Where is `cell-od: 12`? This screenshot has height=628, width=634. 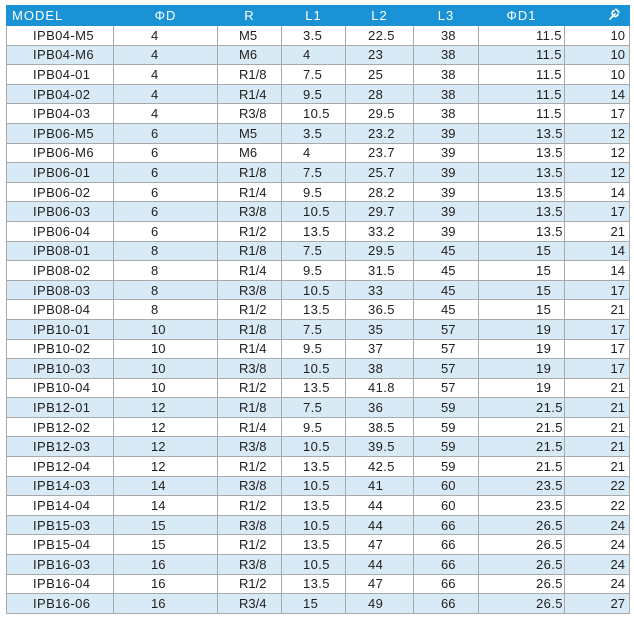
cell-od: 12 is located at coordinates (165, 466).